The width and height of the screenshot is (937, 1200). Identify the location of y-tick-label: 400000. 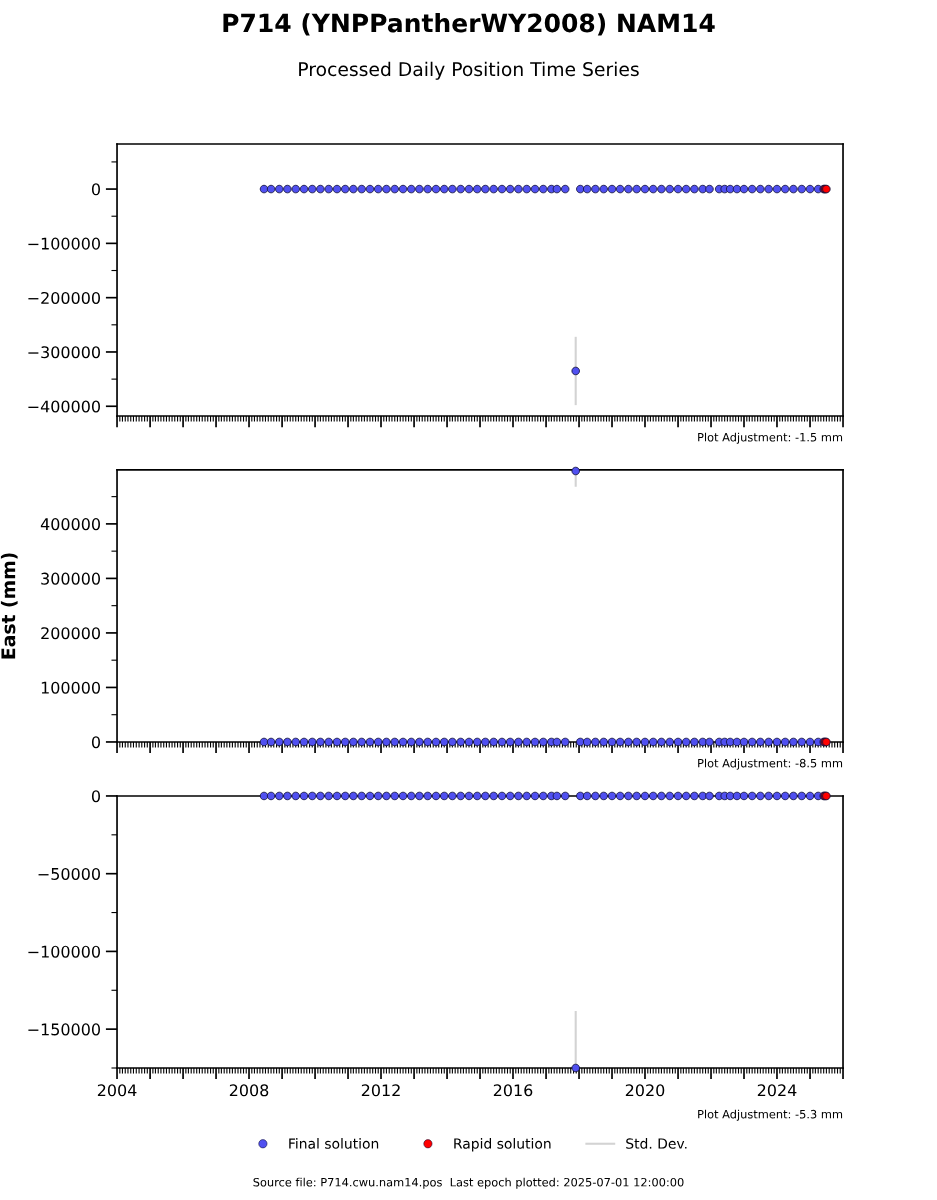
(70, 524).